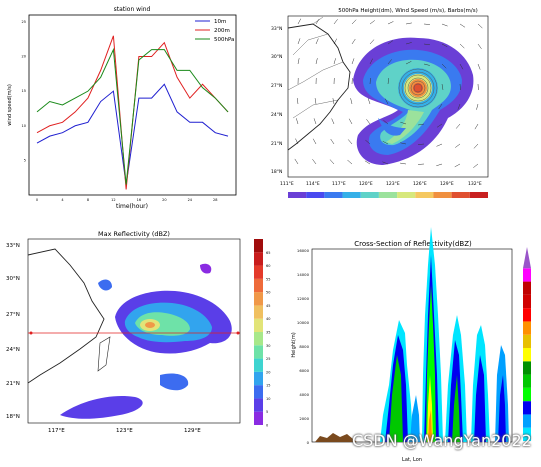 This screenshot has height=467, width=541. I want to click on colorbar-tick: 50, so click(268, 293).